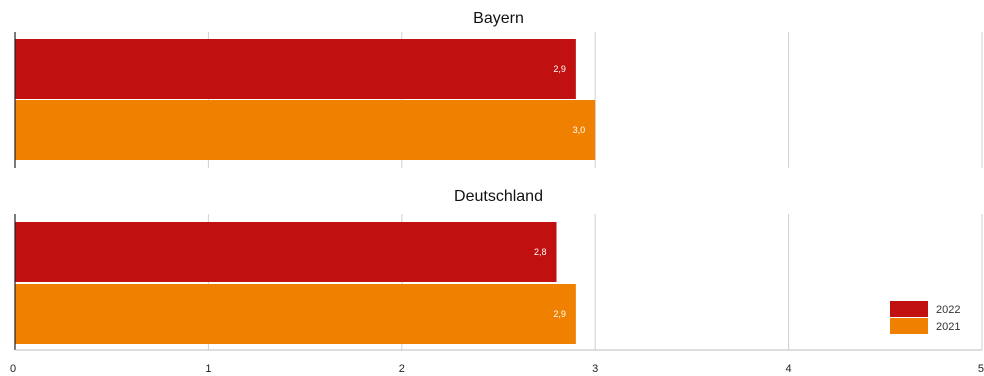  Describe the element at coordinates (981, 369) in the screenshot. I see `x-tick-label-5: 5` at that location.